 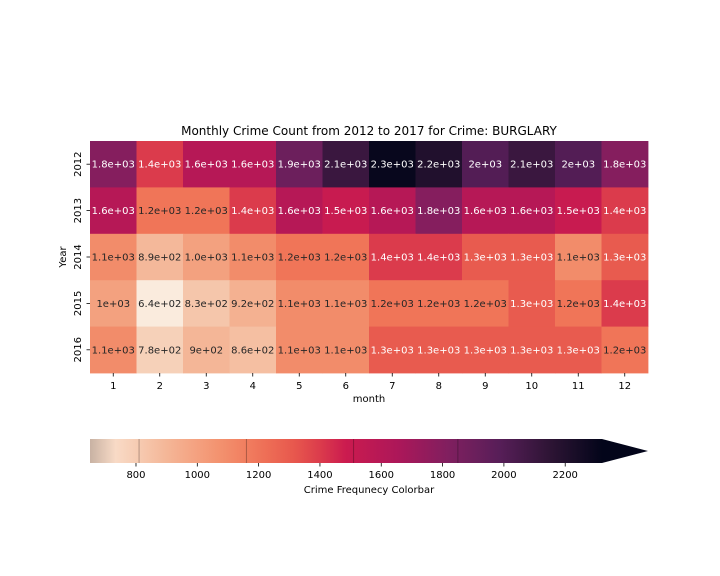 I want to click on cell-value-label: 7.8e+02, so click(x=159, y=350).